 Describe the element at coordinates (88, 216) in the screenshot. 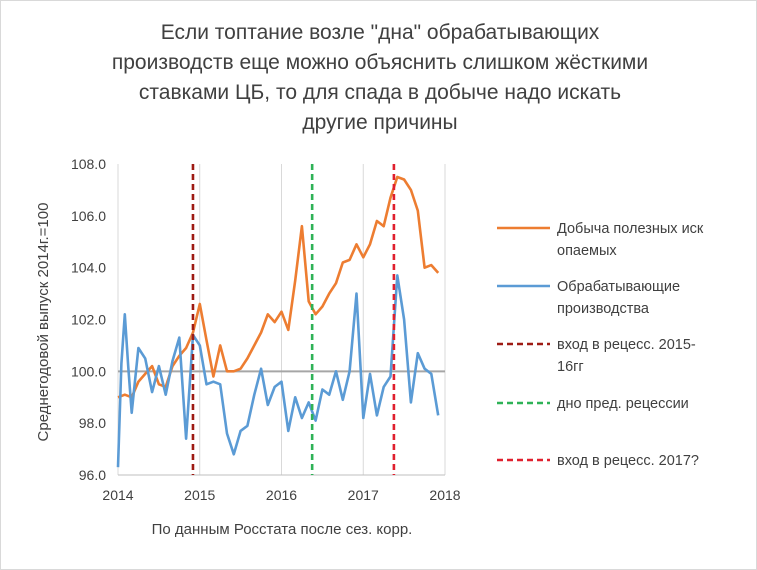

I see `y-tick-label: 106.0` at that location.